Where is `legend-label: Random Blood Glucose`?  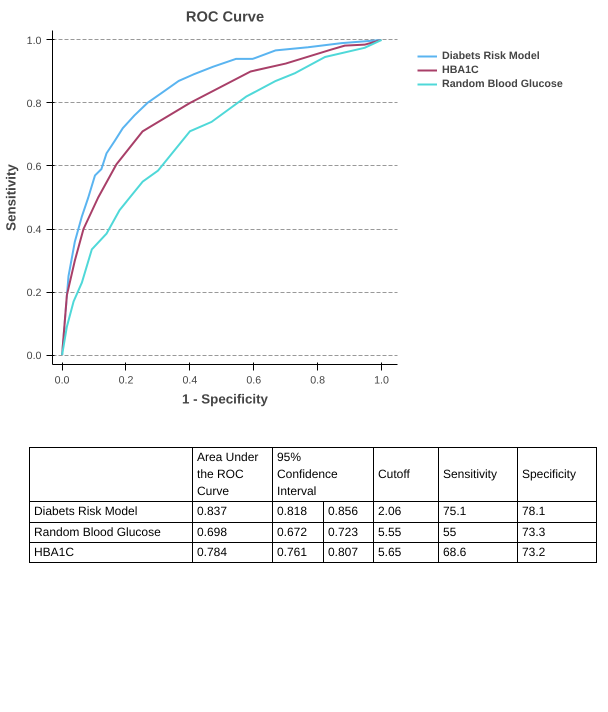 legend-label: Random Blood Glucose is located at coordinates (502, 84).